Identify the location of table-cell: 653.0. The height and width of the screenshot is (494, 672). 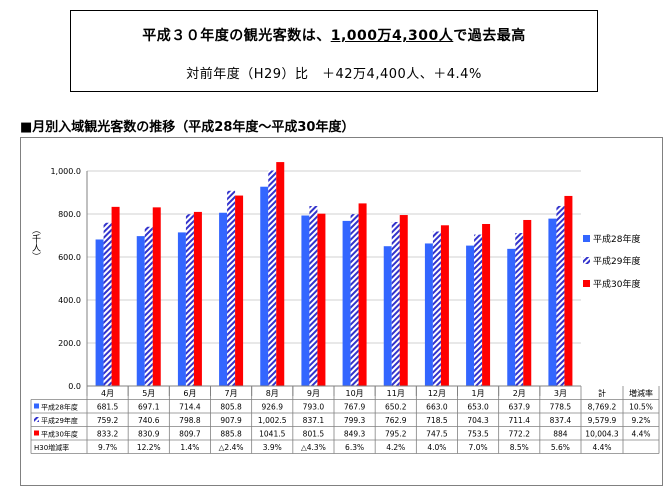
(478, 407).